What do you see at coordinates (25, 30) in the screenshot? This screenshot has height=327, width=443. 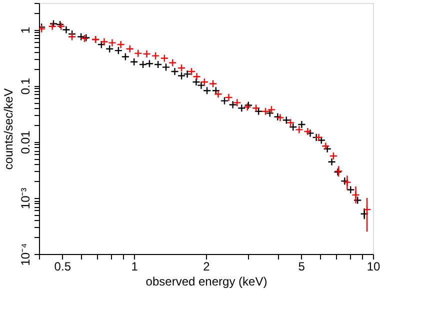 I see `y-tick-label: 1` at bounding box center [25, 30].